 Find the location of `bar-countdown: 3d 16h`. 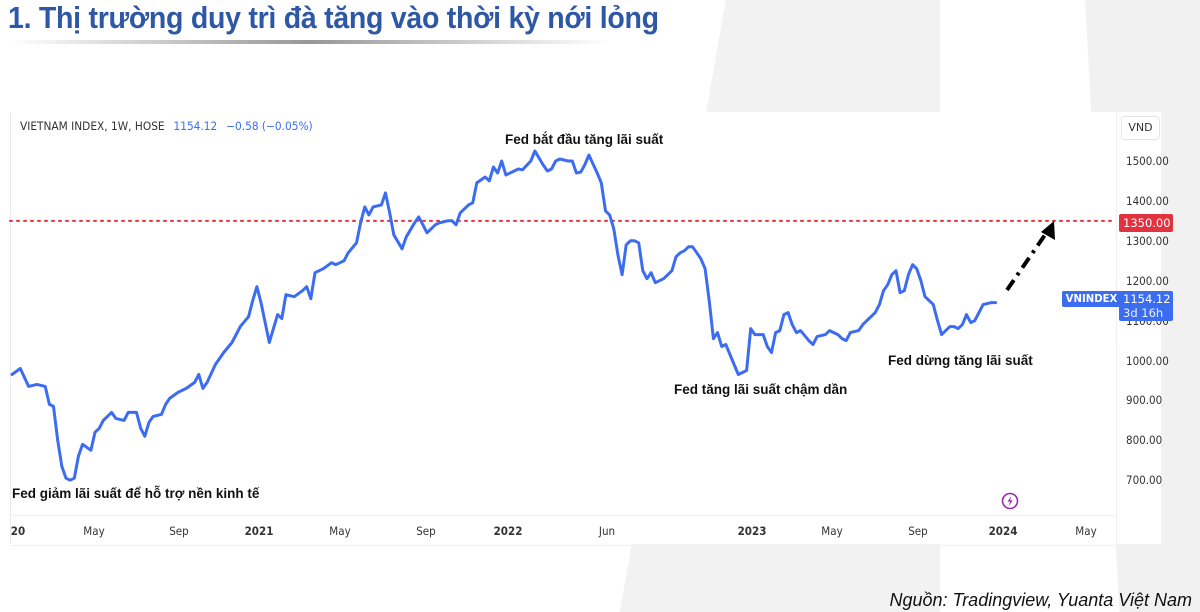

bar-countdown: 3d 16h is located at coordinates (1143, 313).